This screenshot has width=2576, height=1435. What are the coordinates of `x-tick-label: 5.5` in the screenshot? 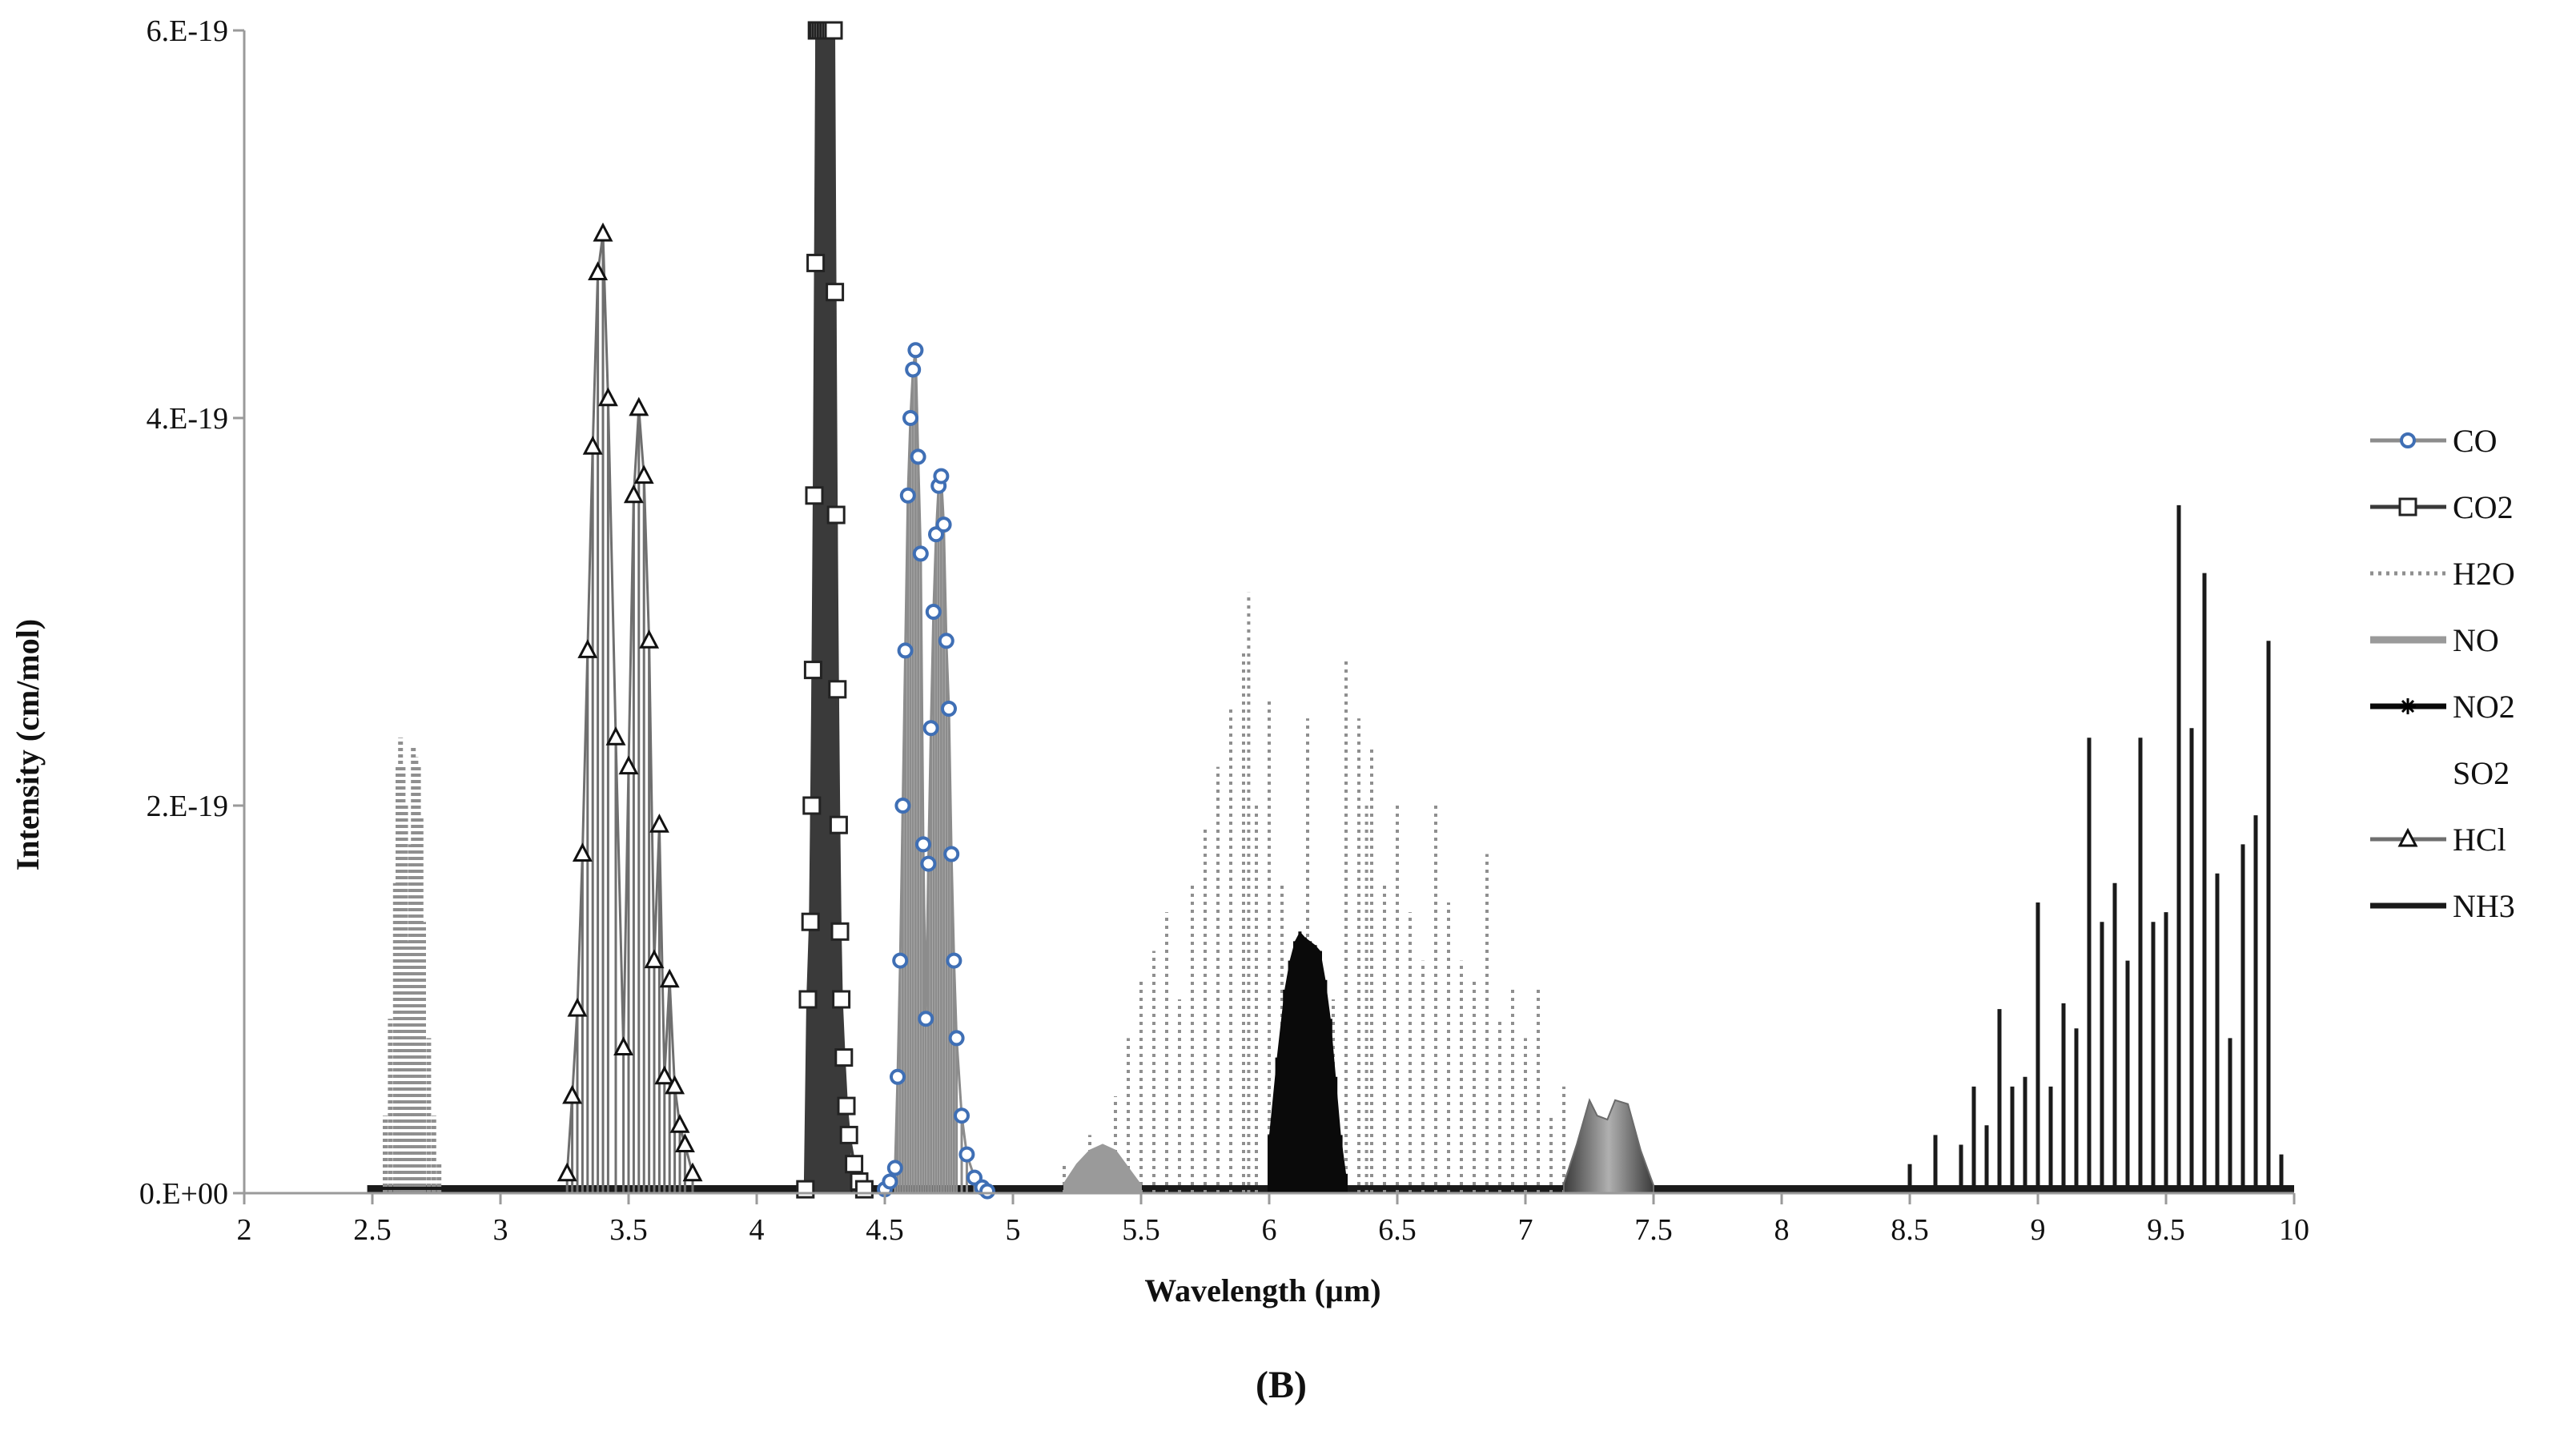 It's located at (1141, 1230).